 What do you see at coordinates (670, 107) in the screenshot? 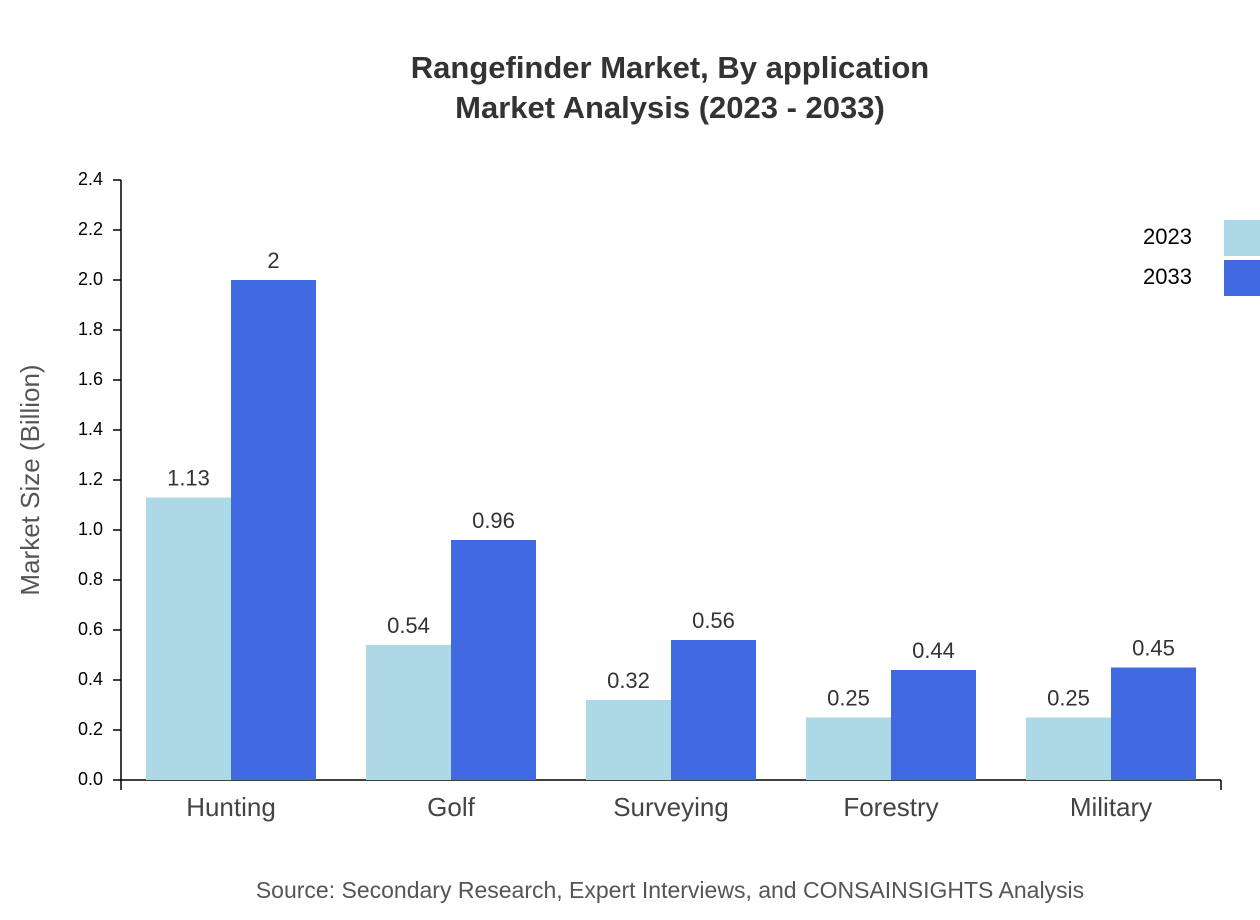
I see `chart-subtitle: Market Analysis (2023 - 2033)` at bounding box center [670, 107].